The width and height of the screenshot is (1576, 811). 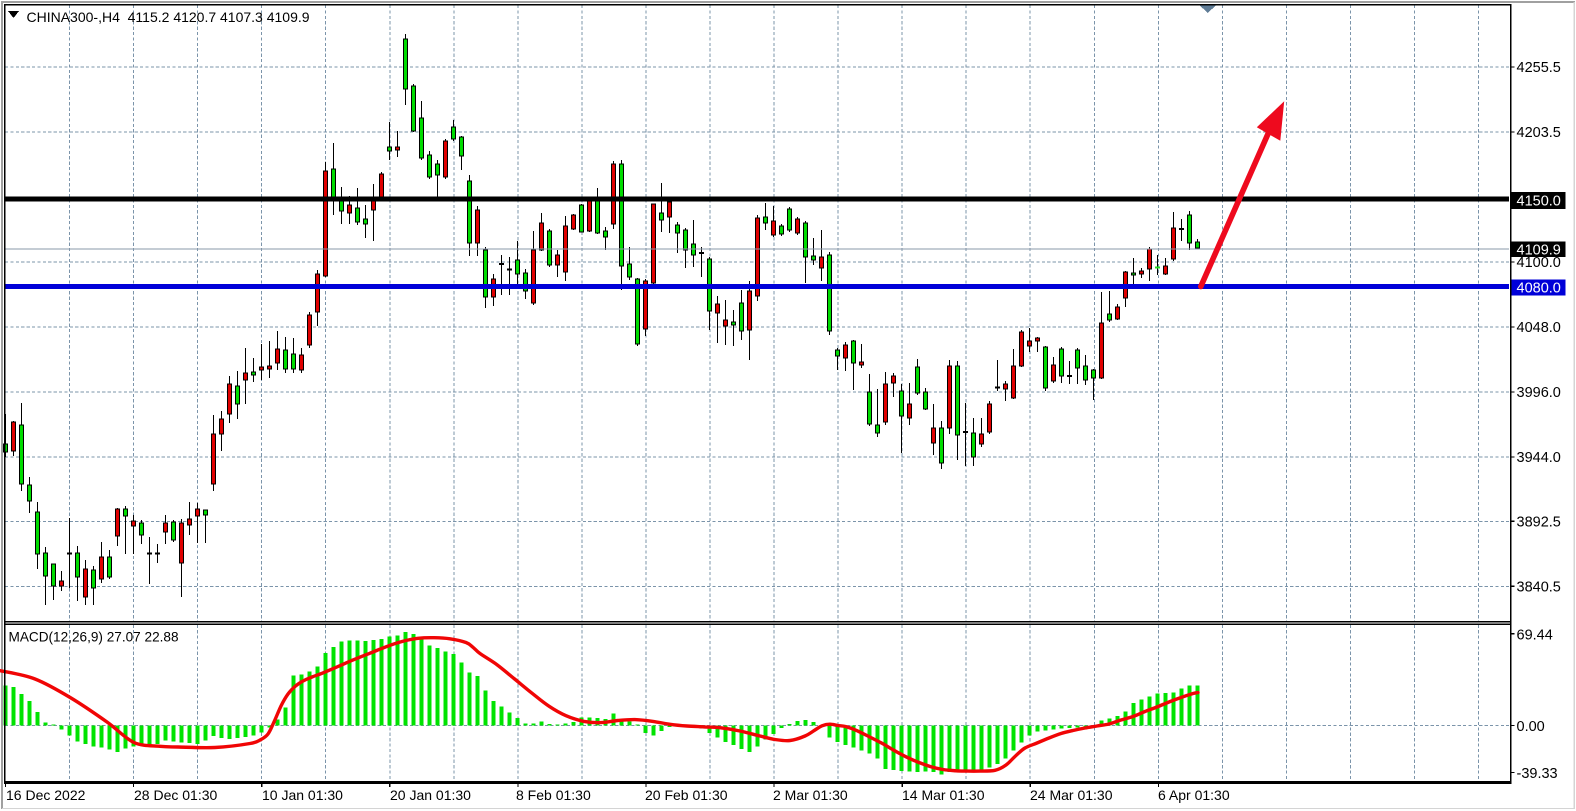 What do you see at coordinates (1539, 458) in the screenshot?
I see `svg-text: 3944.0` at bounding box center [1539, 458].